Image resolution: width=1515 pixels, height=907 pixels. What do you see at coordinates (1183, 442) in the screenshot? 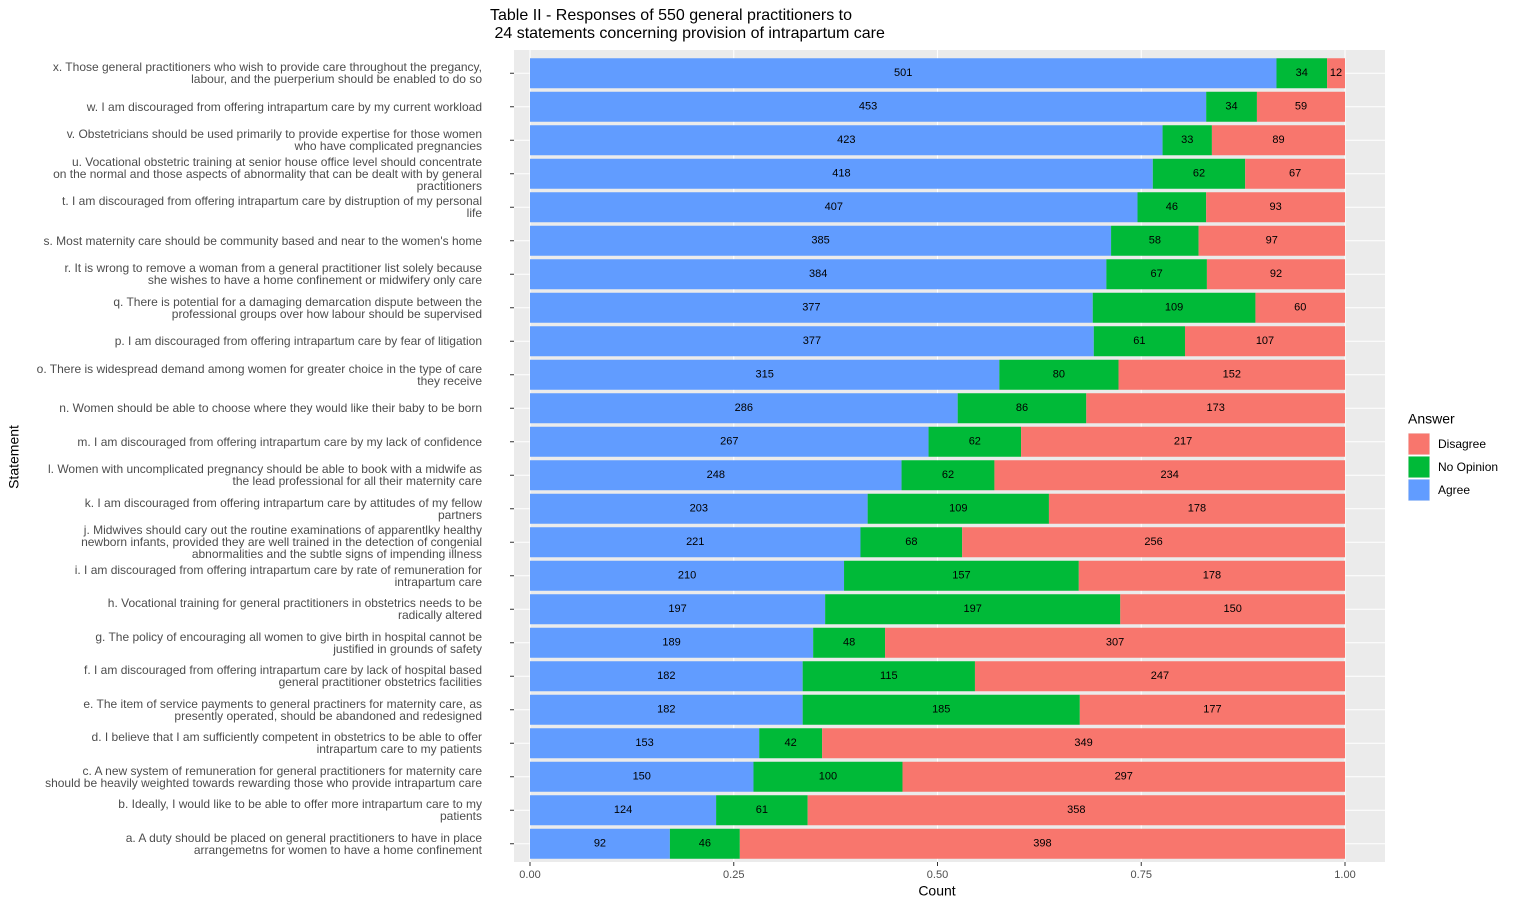
I see `data-label: 217` at bounding box center [1183, 442].